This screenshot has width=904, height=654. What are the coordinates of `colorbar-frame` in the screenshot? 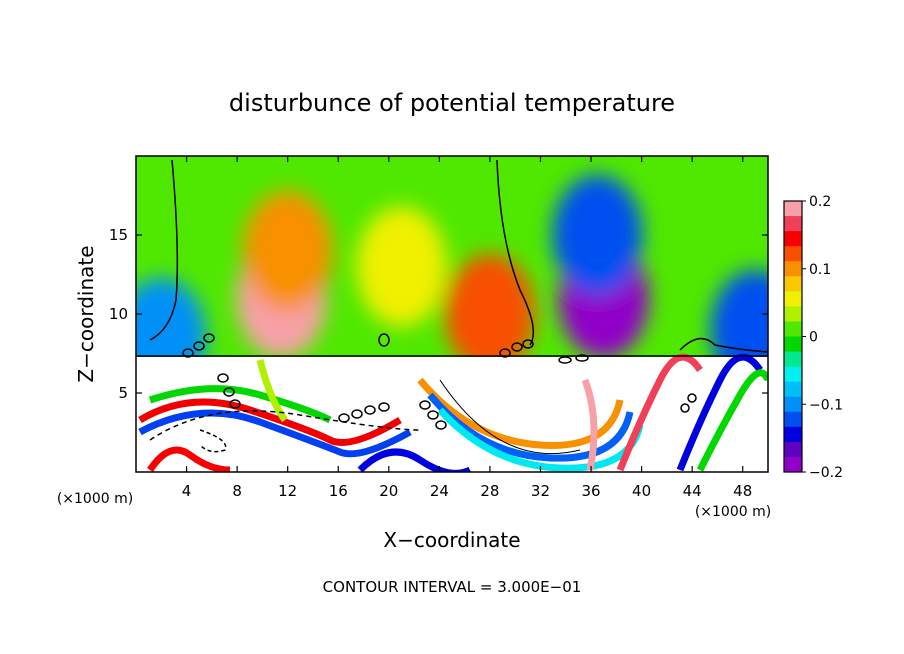 It's located at (793, 336).